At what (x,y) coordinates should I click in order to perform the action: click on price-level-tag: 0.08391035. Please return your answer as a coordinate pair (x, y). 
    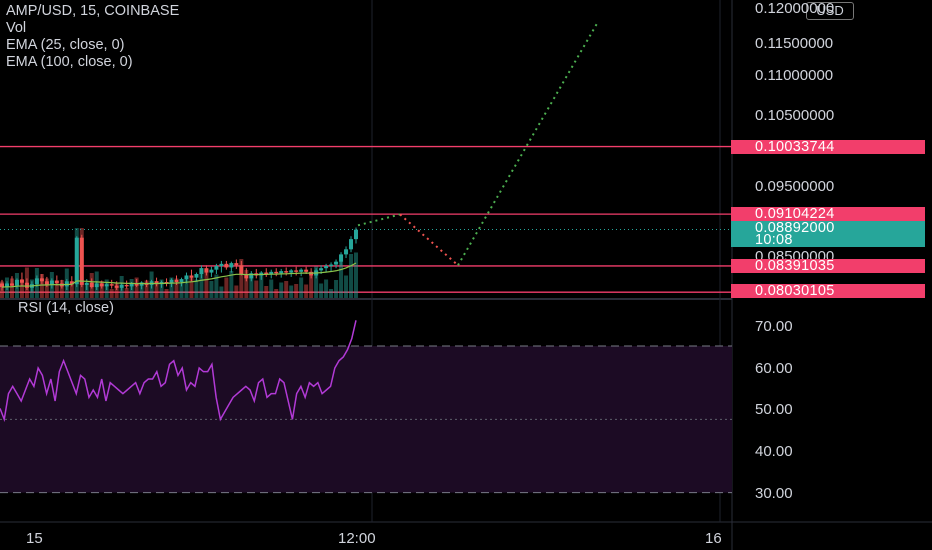
    Looking at the image, I should click on (828, 266).